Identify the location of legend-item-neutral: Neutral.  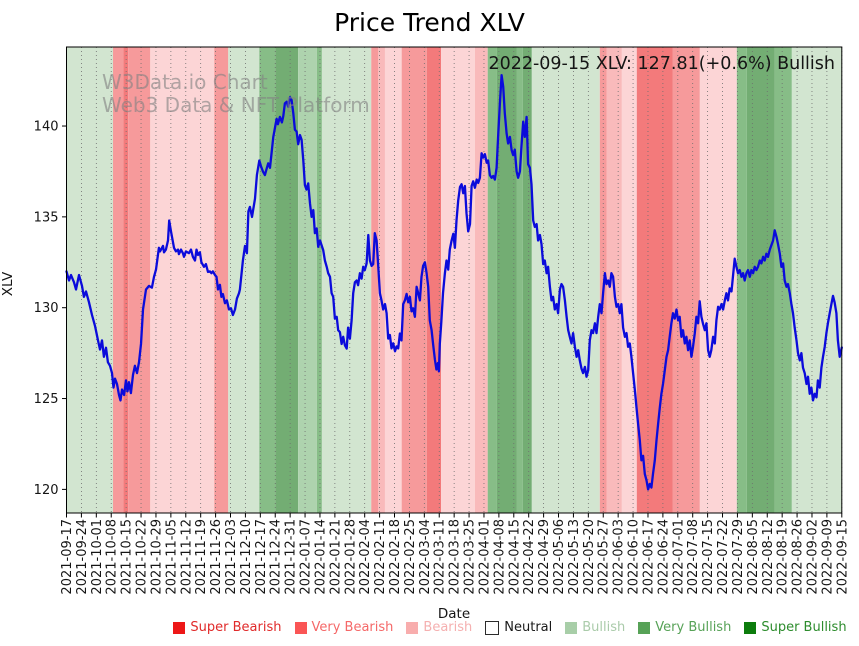
(518, 627).